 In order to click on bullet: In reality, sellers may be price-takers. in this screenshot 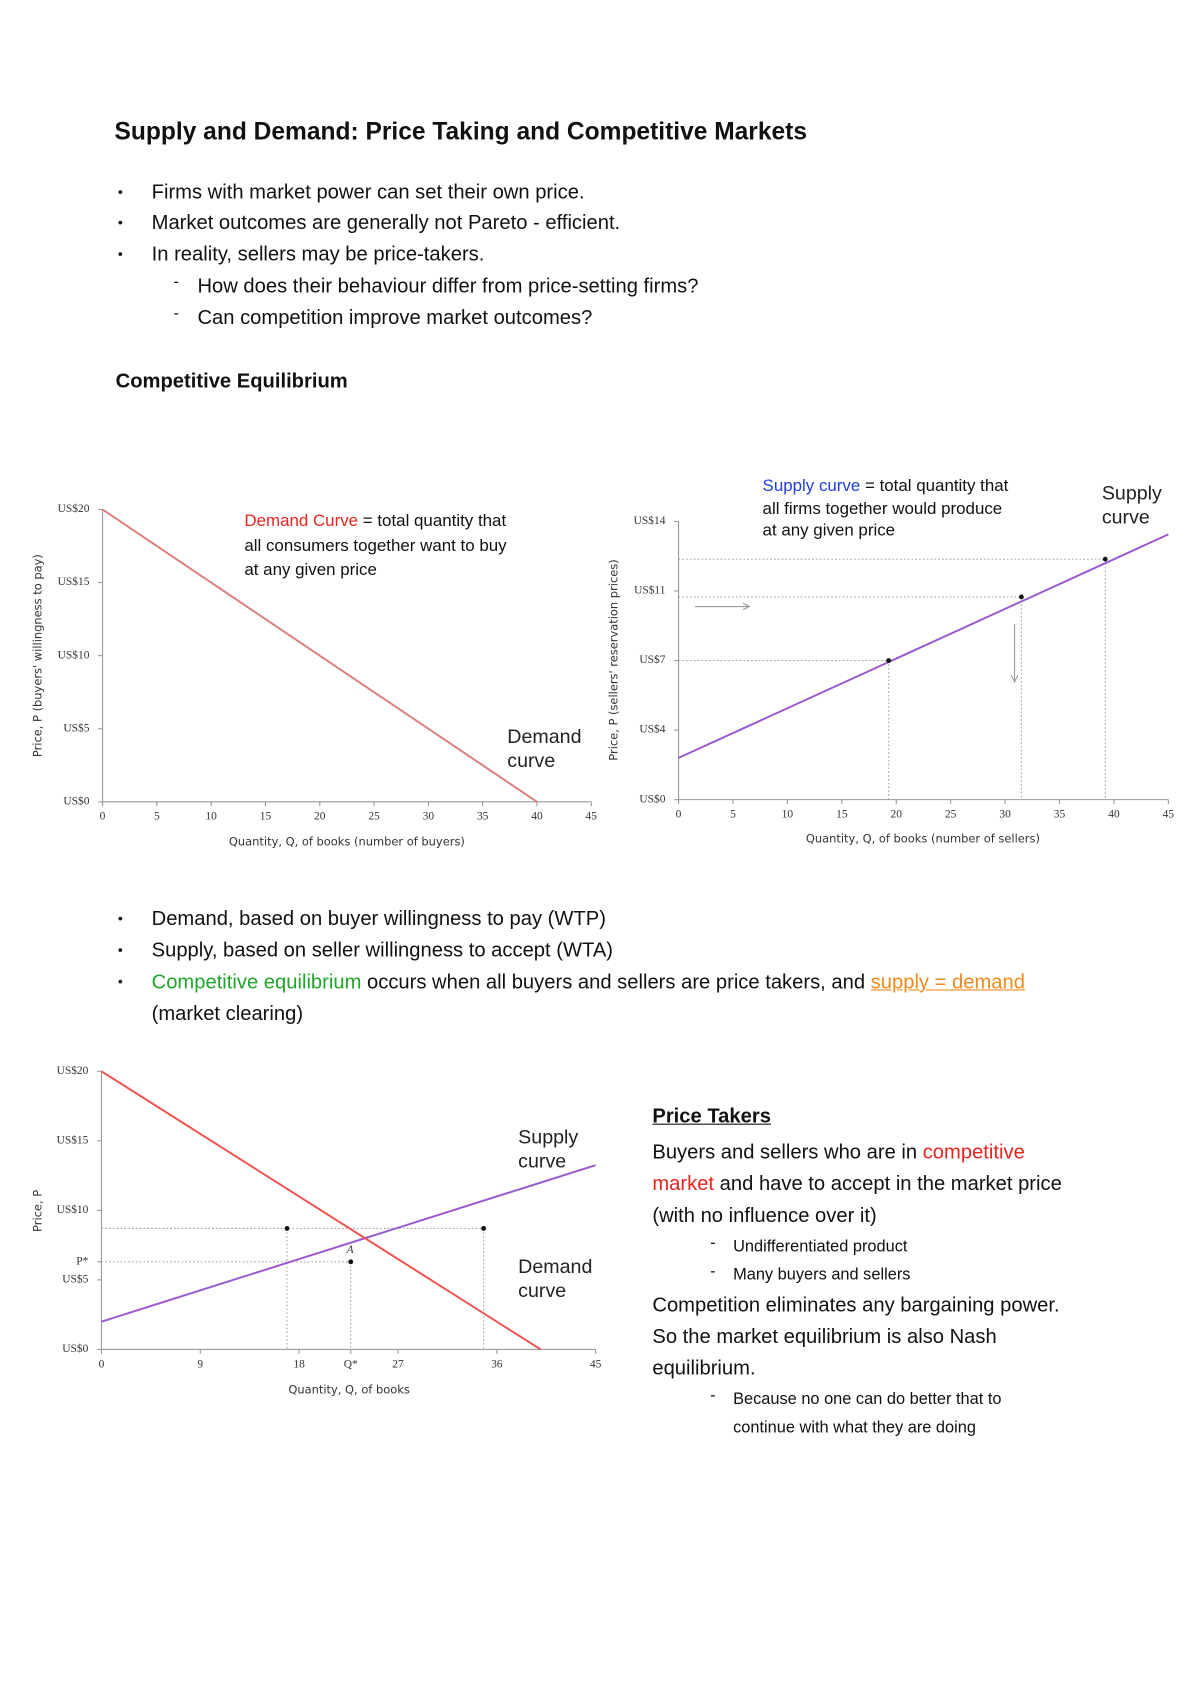, I will do `click(301, 254)`.